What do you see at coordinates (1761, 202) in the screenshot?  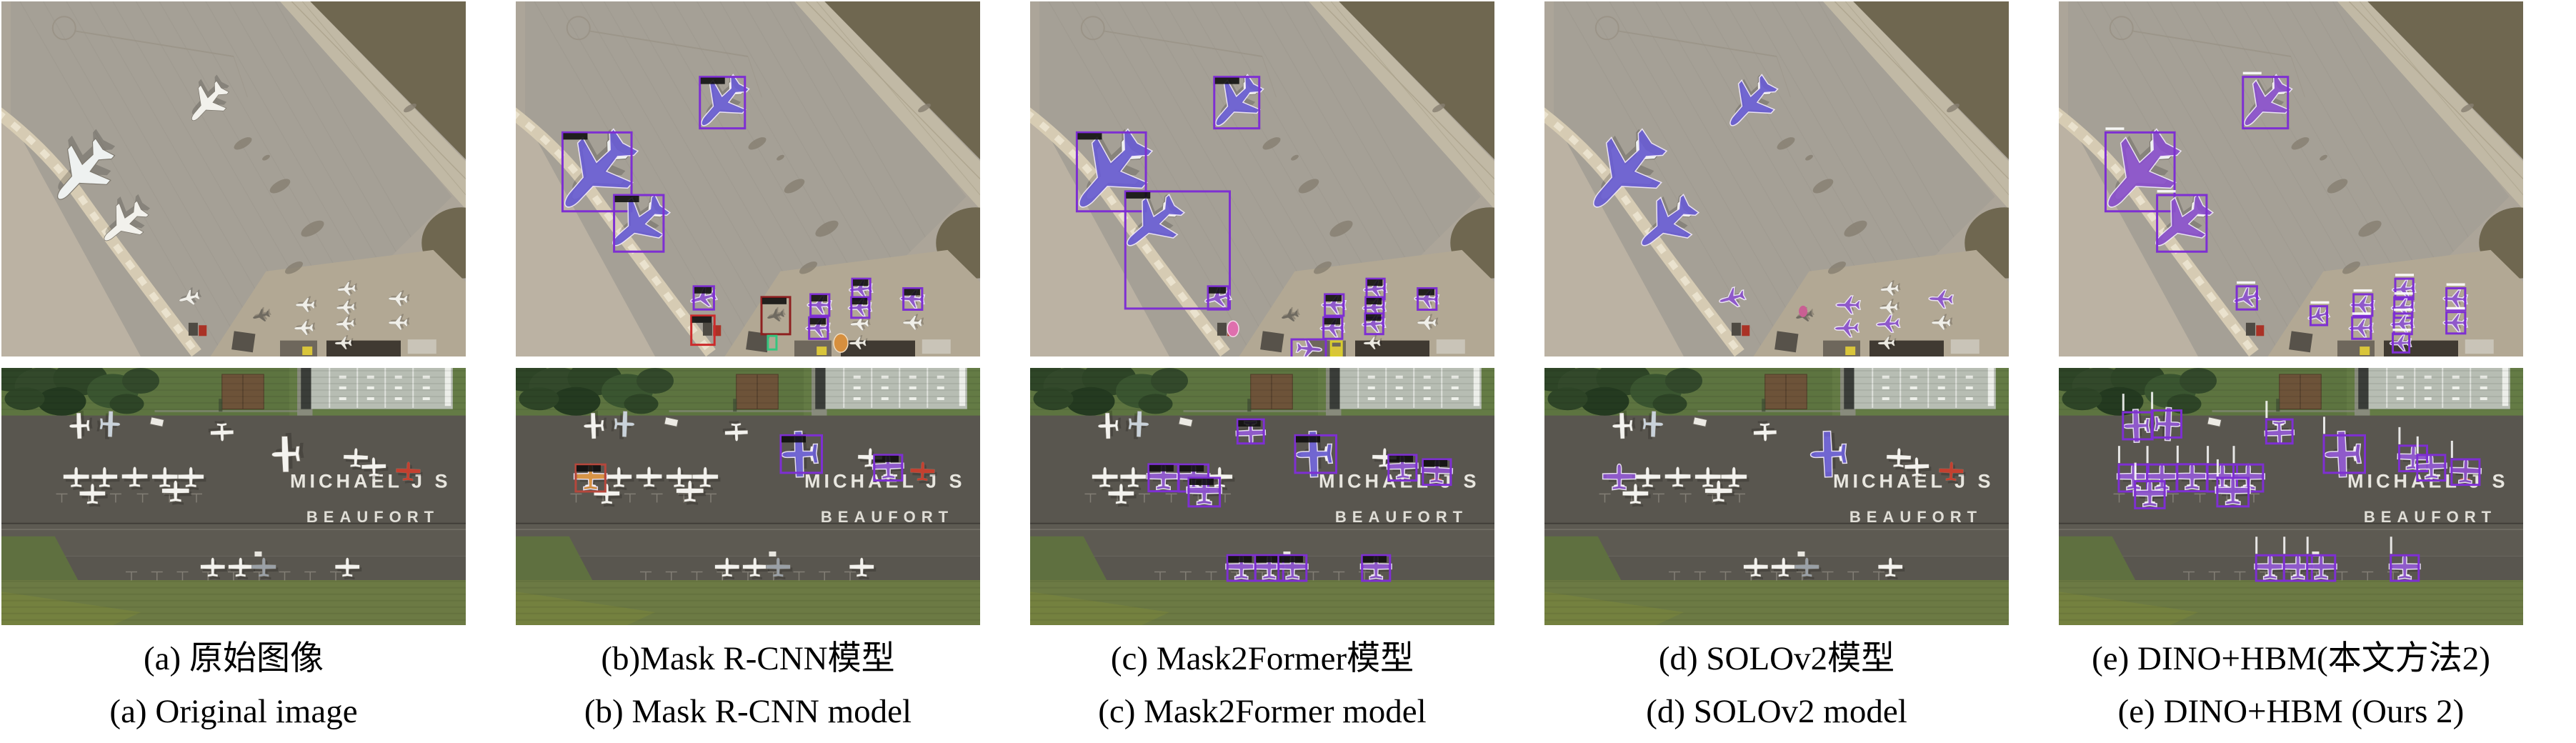 I see `detections-overlay` at bounding box center [1761, 202].